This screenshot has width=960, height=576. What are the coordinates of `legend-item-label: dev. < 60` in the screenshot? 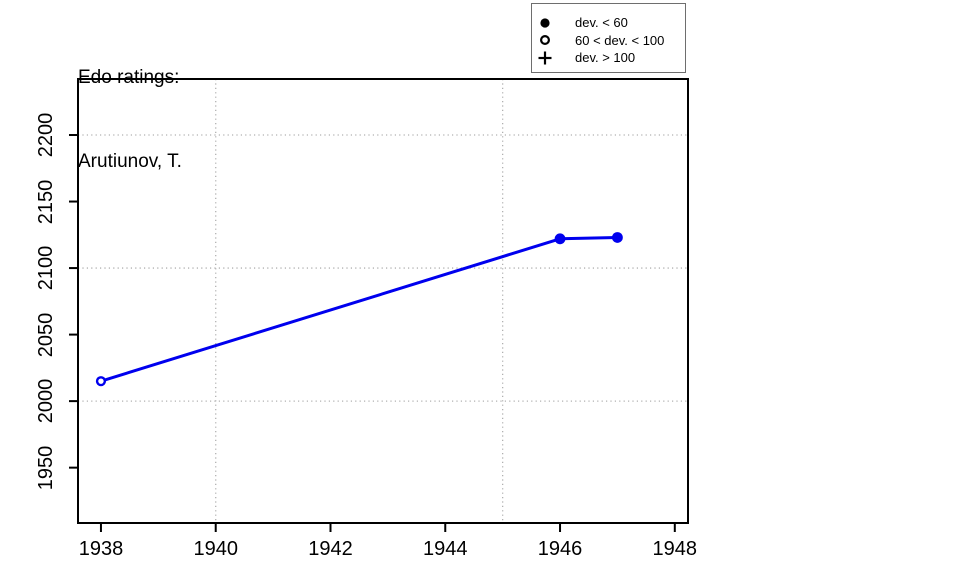 It's located at (601, 23).